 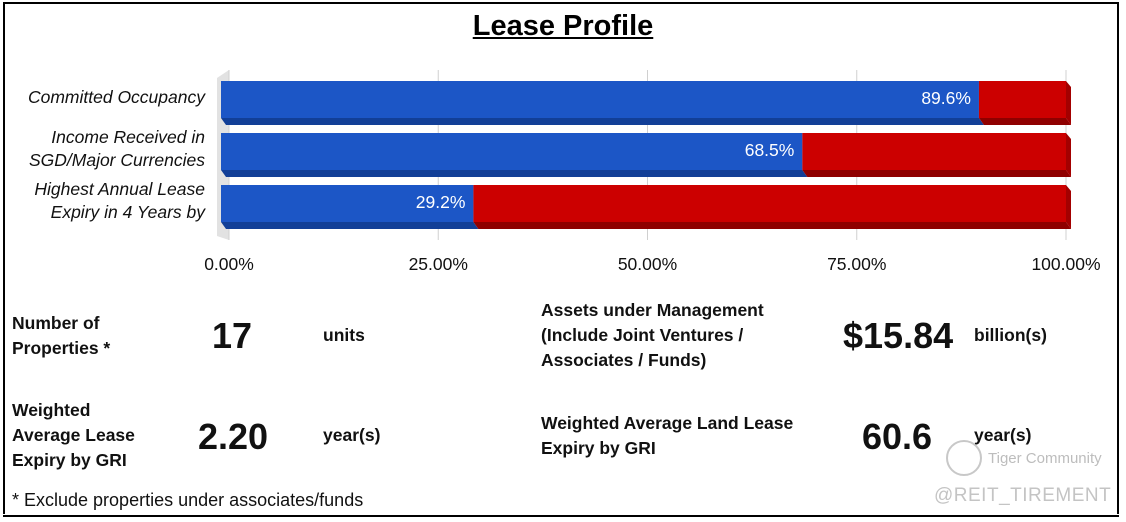 I want to click on wale-label-line: Average Lease, so click(x=73, y=435).